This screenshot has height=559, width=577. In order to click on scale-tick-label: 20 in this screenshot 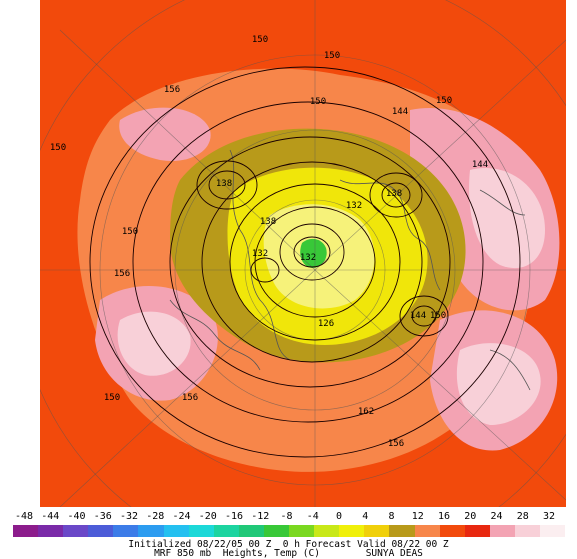, I will do `click(470, 516)`.